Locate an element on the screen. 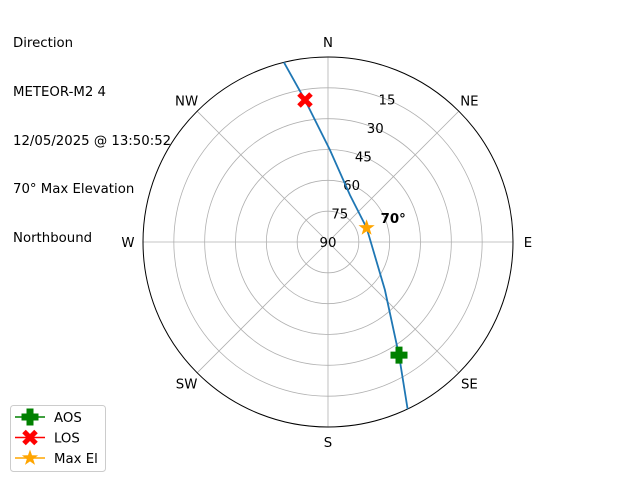  grid-ring is located at coordinates (328, 242).